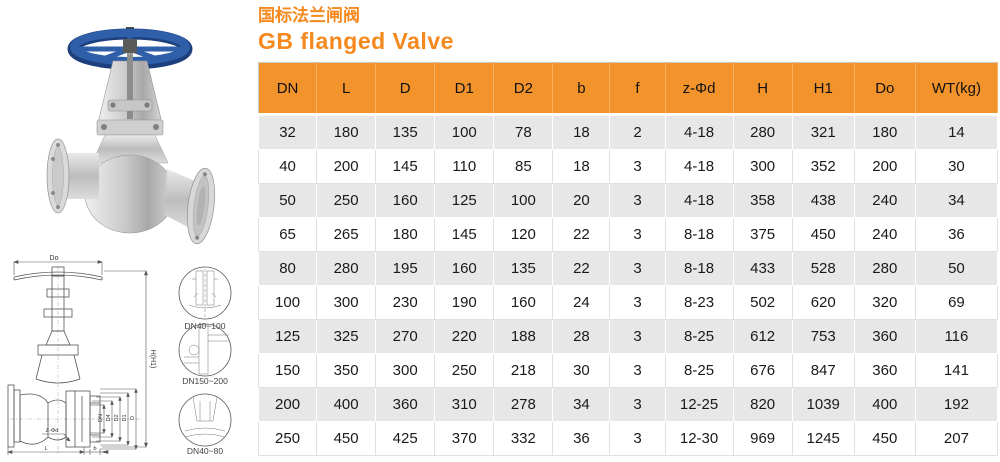 The width and height of the screenshot is (1000, 462). What do you see at coordinates (117, 417) in the screenshot?
I see `dim-label-d2: D2` at bounding box center [117, 417].